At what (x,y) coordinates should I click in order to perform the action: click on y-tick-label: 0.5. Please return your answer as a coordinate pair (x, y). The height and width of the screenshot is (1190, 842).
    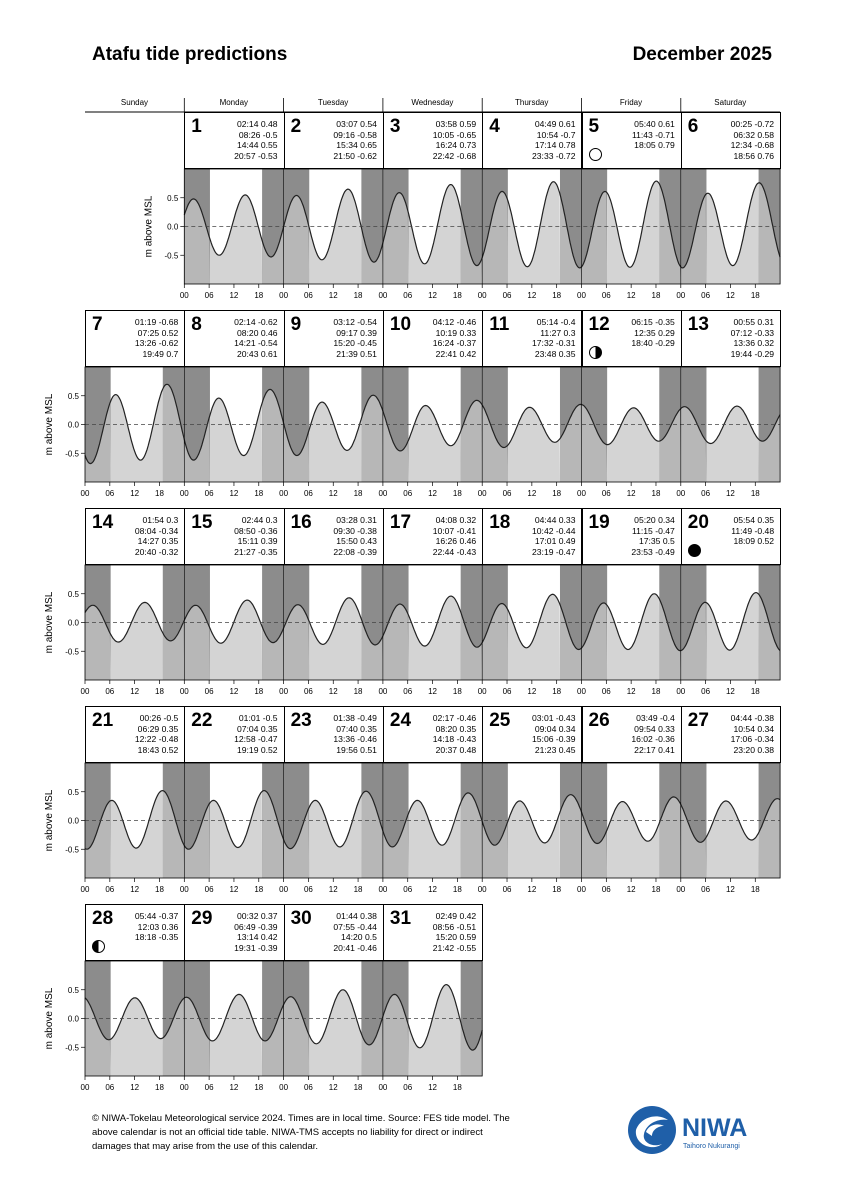
    Looking at the image, I should click on (74, 396).